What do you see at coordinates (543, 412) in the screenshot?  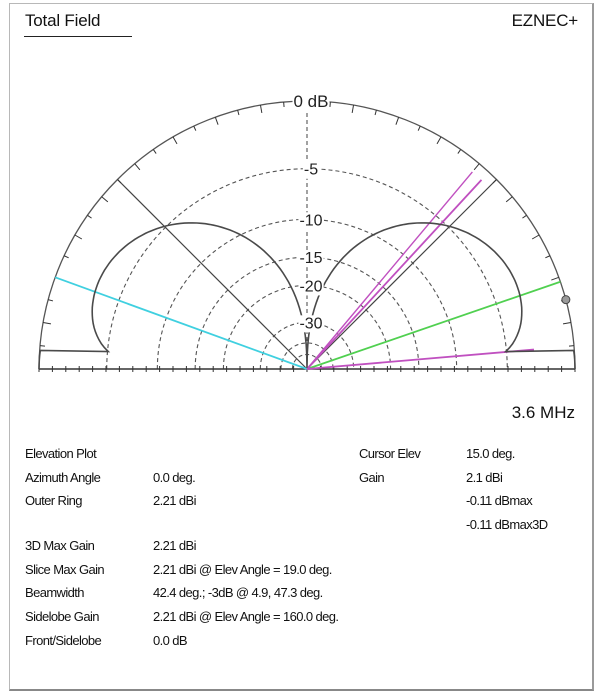 I see `frequency-label: 3.6 MHz` at bounding box center [543, 412].